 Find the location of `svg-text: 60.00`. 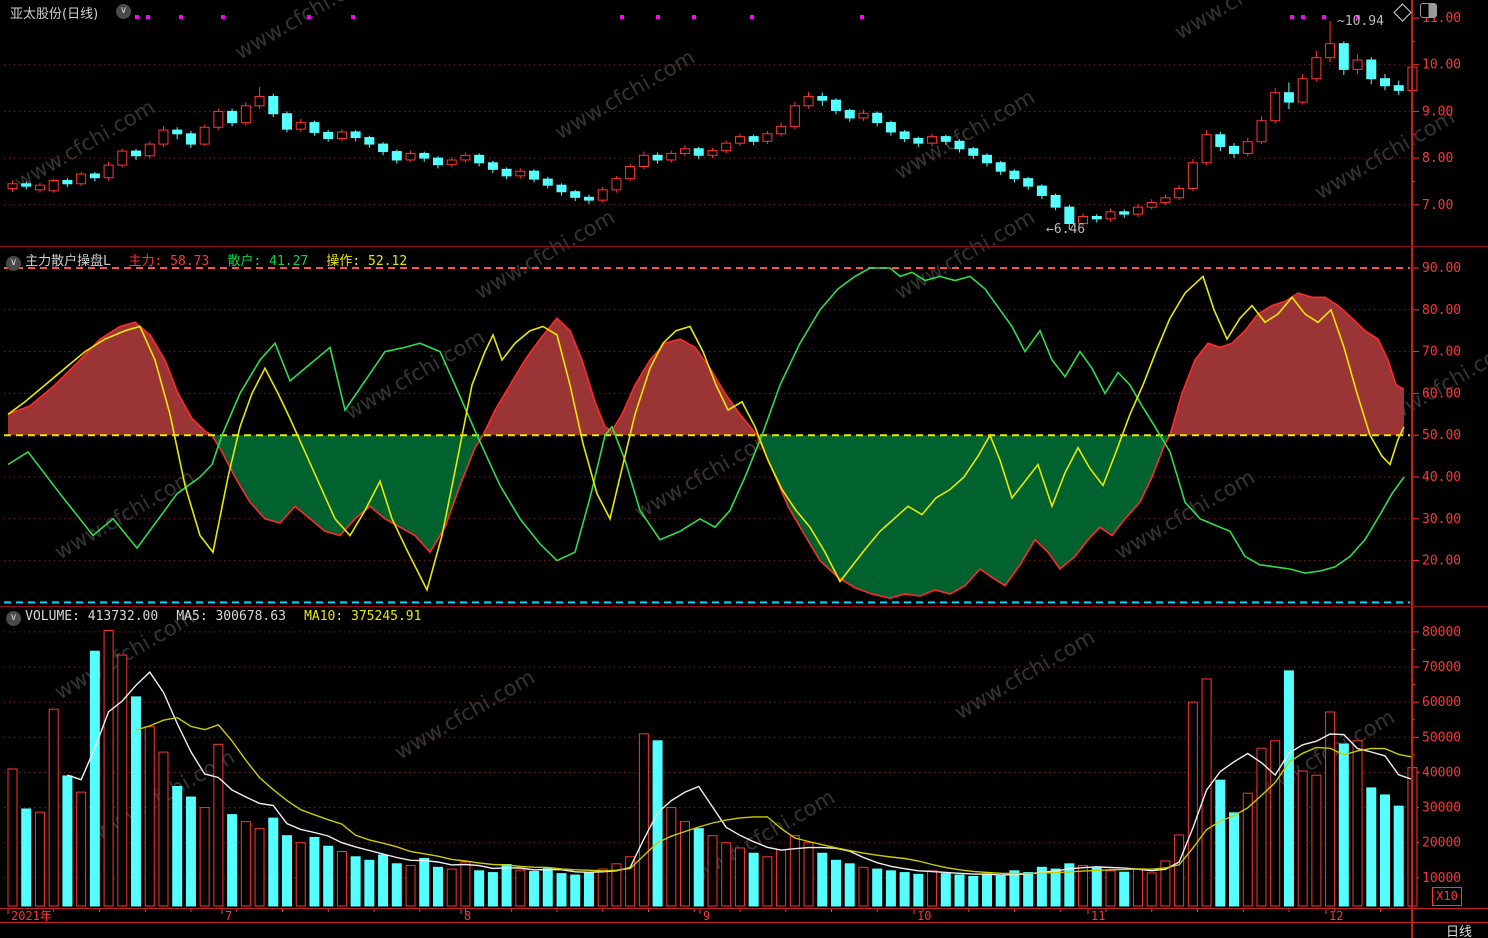

svg-text: 60.00 is located at coordinates (1441, 393).